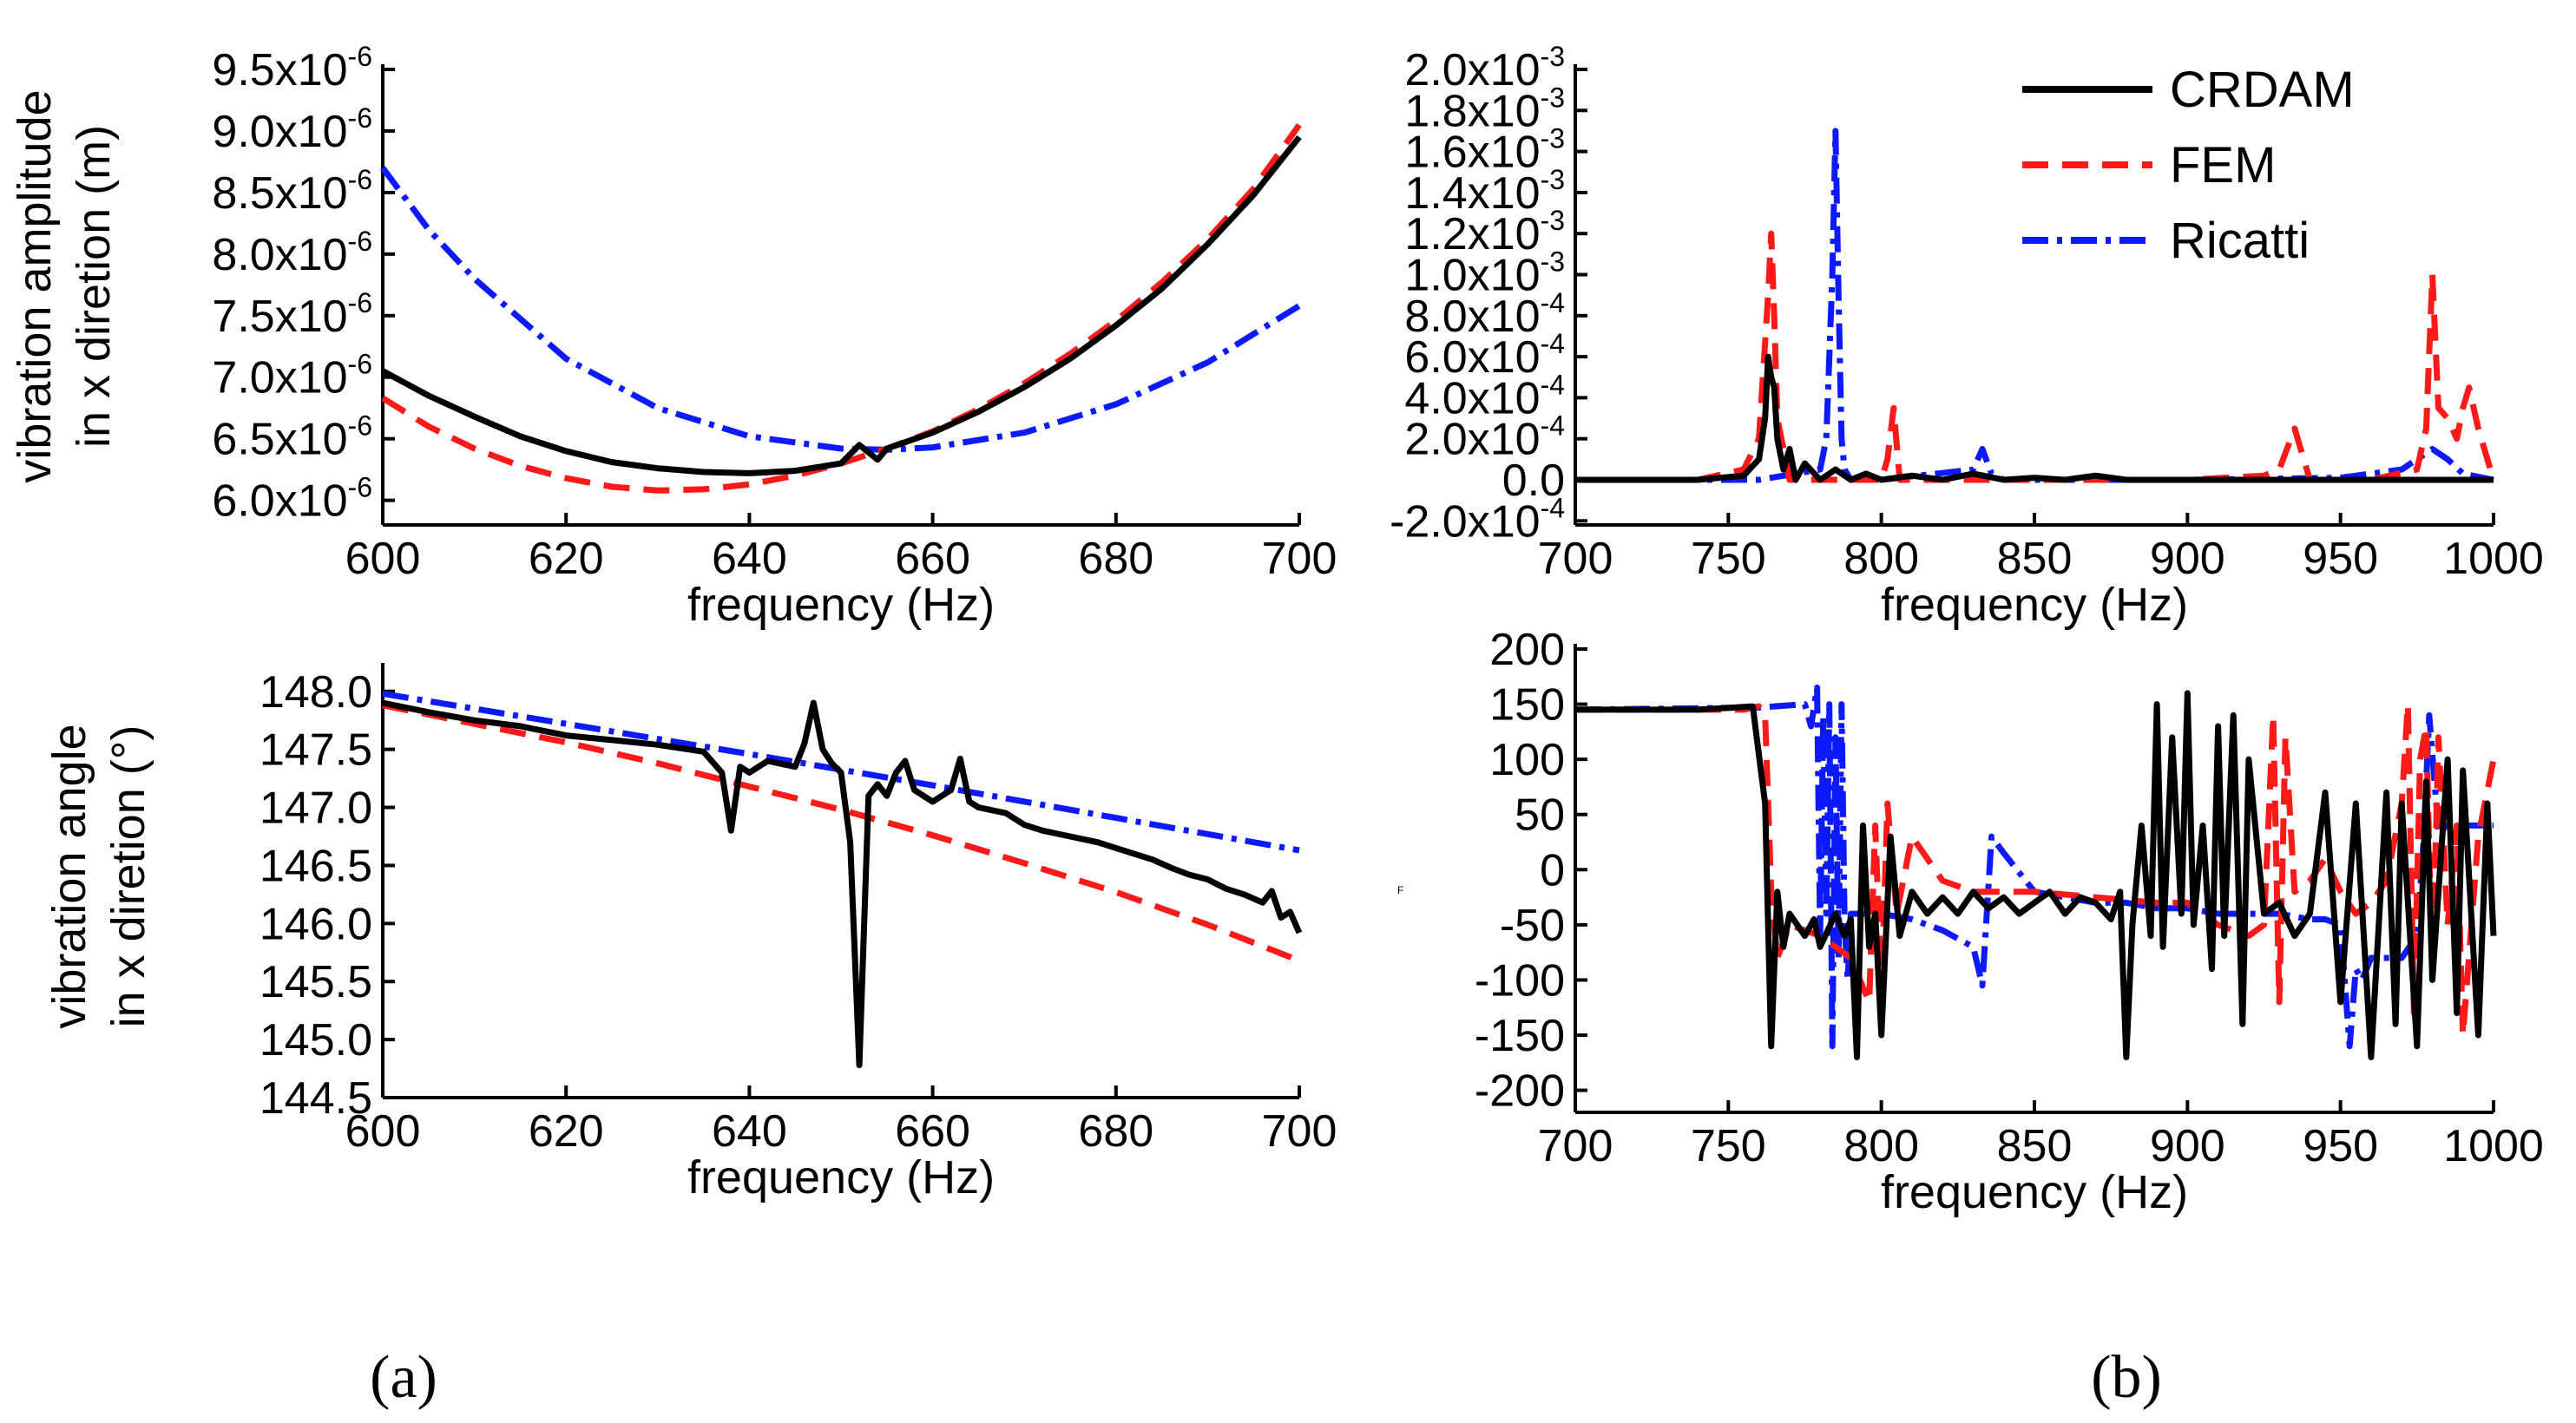  Describe the element at coordinates (1115, 1131) in the screenshot. I see `a-bottom-xtick-label-680: 680` at that location.